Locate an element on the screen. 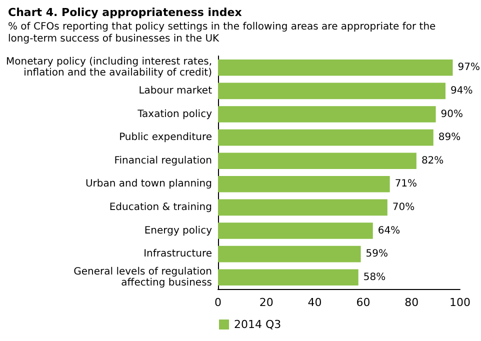  y-tick-label: Urban and town planning is located at coordinates (148, 184).